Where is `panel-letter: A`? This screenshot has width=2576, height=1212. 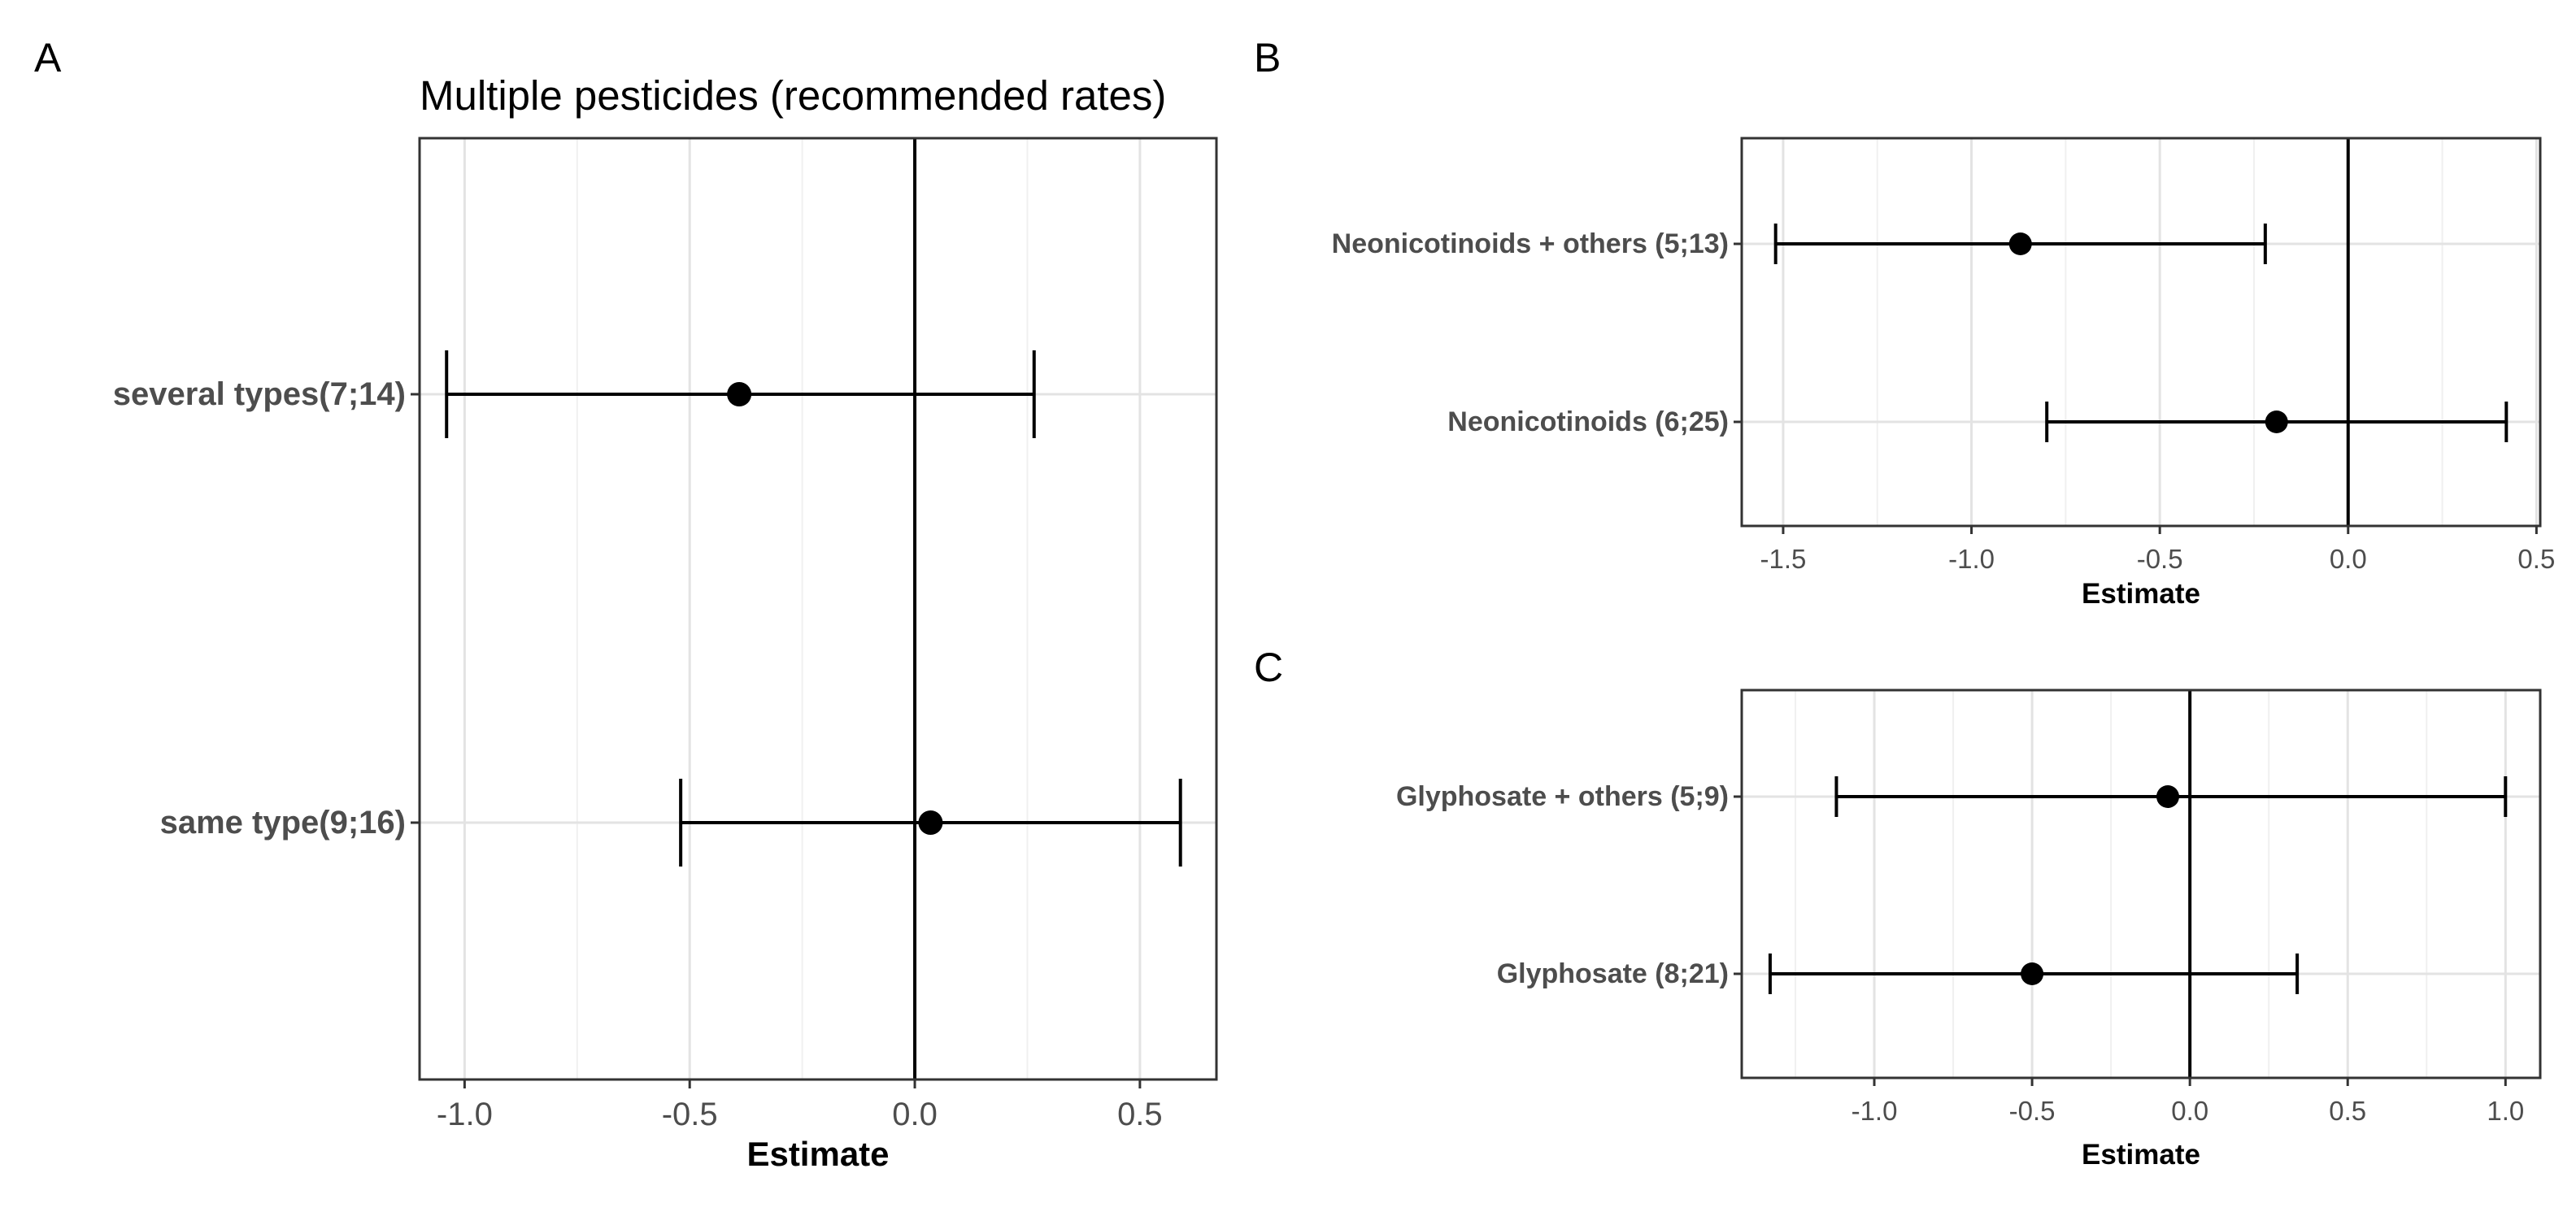 panel-letter: A is located at coordinates (48, 58).